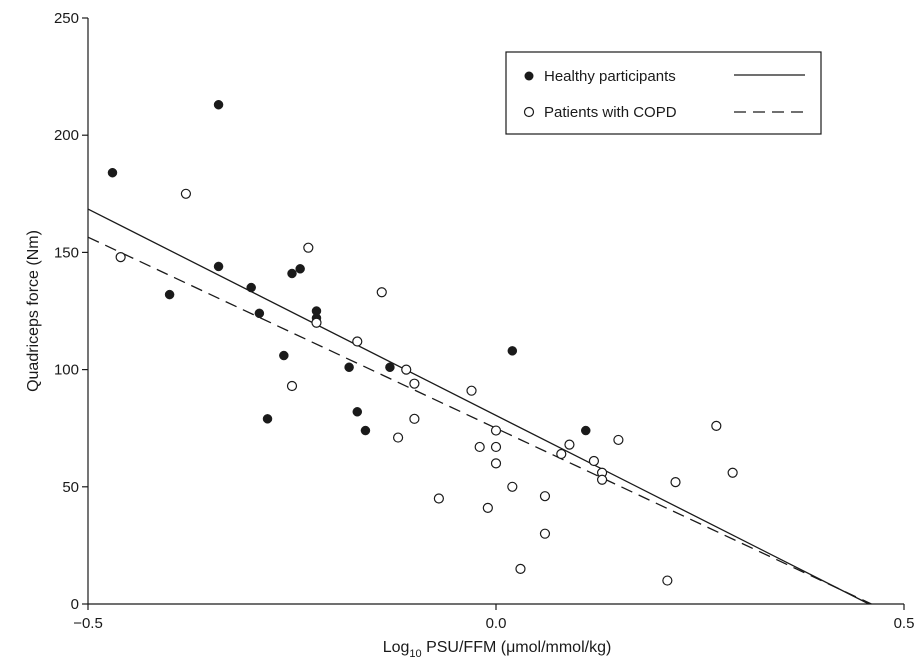 The width and height of the screenshot is (914, 661). What do you see at coordinates (517, 647) in the screenshot?
I see `x-axis-title-suffix: PSU/FFM (μmol/mmol/kg)` at bounding box center [517, 647].